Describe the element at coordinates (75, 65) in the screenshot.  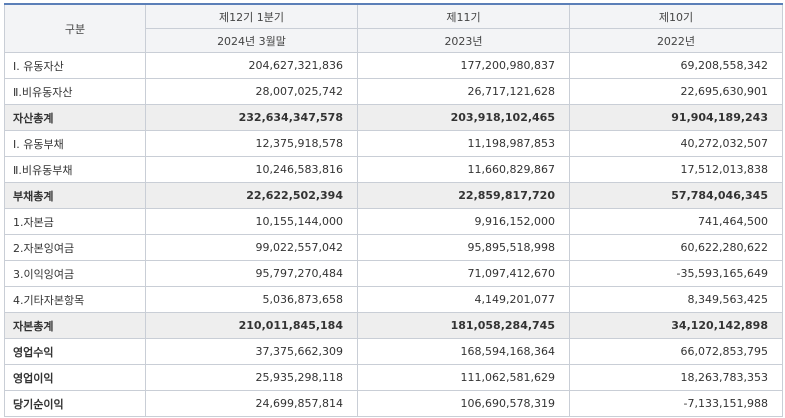
I see `row-label: Ⅰ. 유동자산` at that location.